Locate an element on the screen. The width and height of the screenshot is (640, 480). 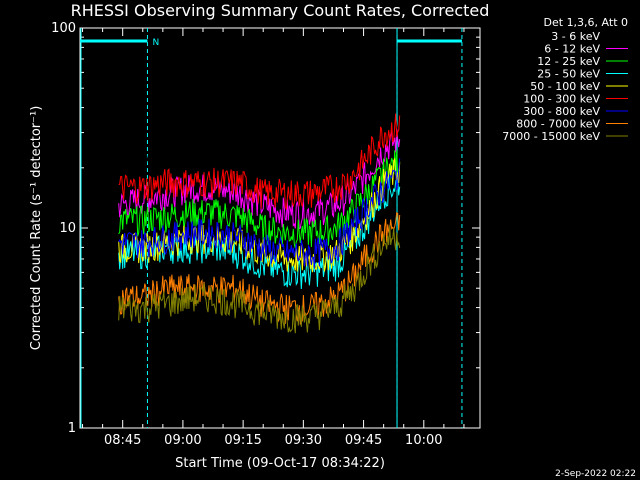
footer-date: 2-Sep-2022 02:22 is located at coordinates (595, 474).